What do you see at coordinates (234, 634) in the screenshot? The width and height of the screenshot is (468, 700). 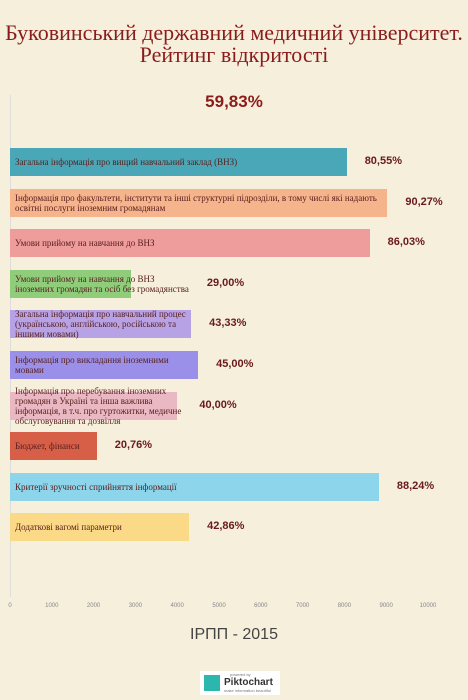 I see `footer: ІРПП - 2015` at bounding box center [234, 634].